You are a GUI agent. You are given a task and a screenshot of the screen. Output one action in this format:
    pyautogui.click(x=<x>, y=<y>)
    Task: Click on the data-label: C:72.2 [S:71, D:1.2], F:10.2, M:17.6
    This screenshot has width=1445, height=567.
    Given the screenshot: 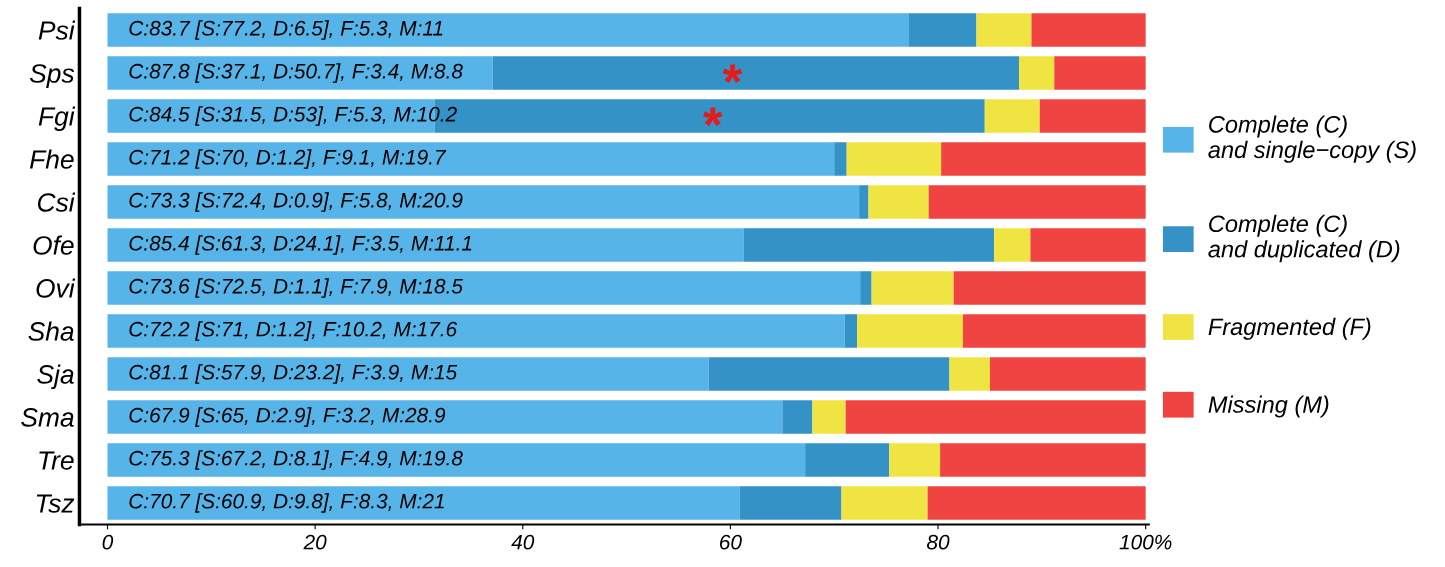 What is the action you would take?
    pyautogui.click(x=293, y=331)
    